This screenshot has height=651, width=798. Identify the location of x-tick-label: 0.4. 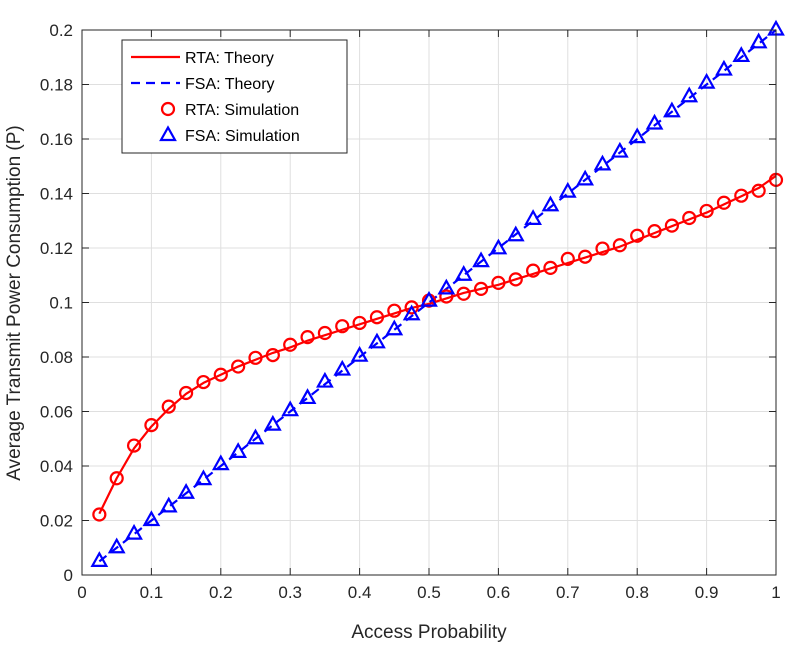
(360, 592).